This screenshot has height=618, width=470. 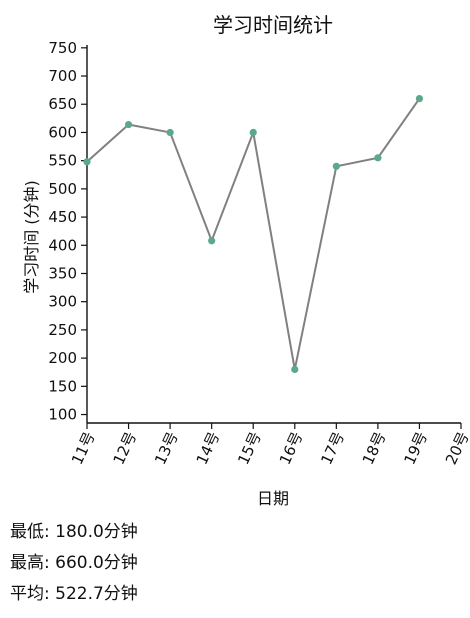 What do you see at coordinates (166, 448) in the screenshot?
I see `x-tick-label: 13号` at bounding box center [166, 448].